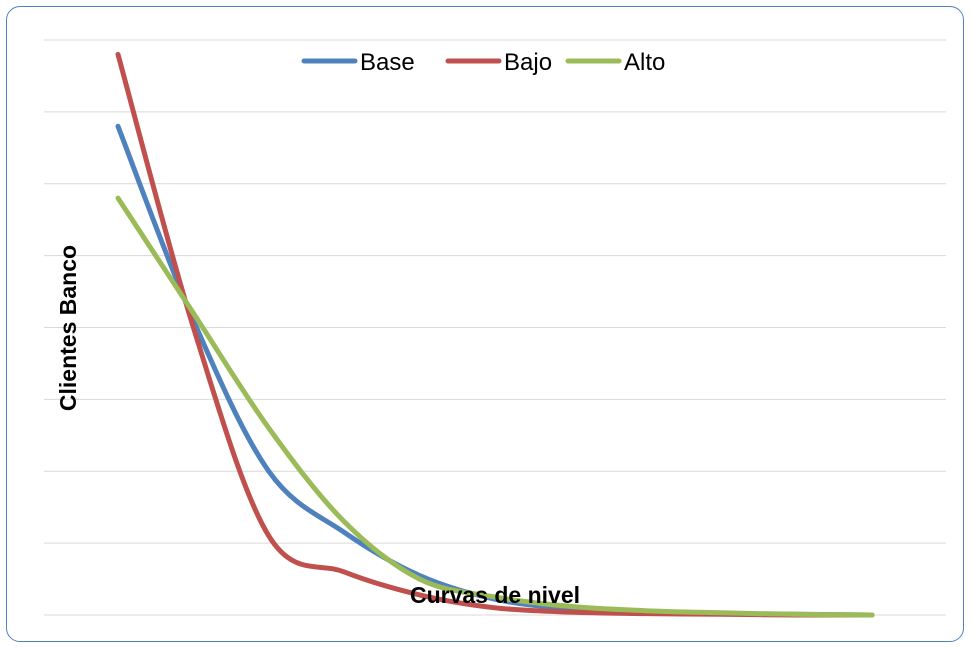 This screenshot has height=648, width=972. Describe the element at coordinates (644, 62) in the screenshot. I see `legend-label-alto: Alto` at that location.